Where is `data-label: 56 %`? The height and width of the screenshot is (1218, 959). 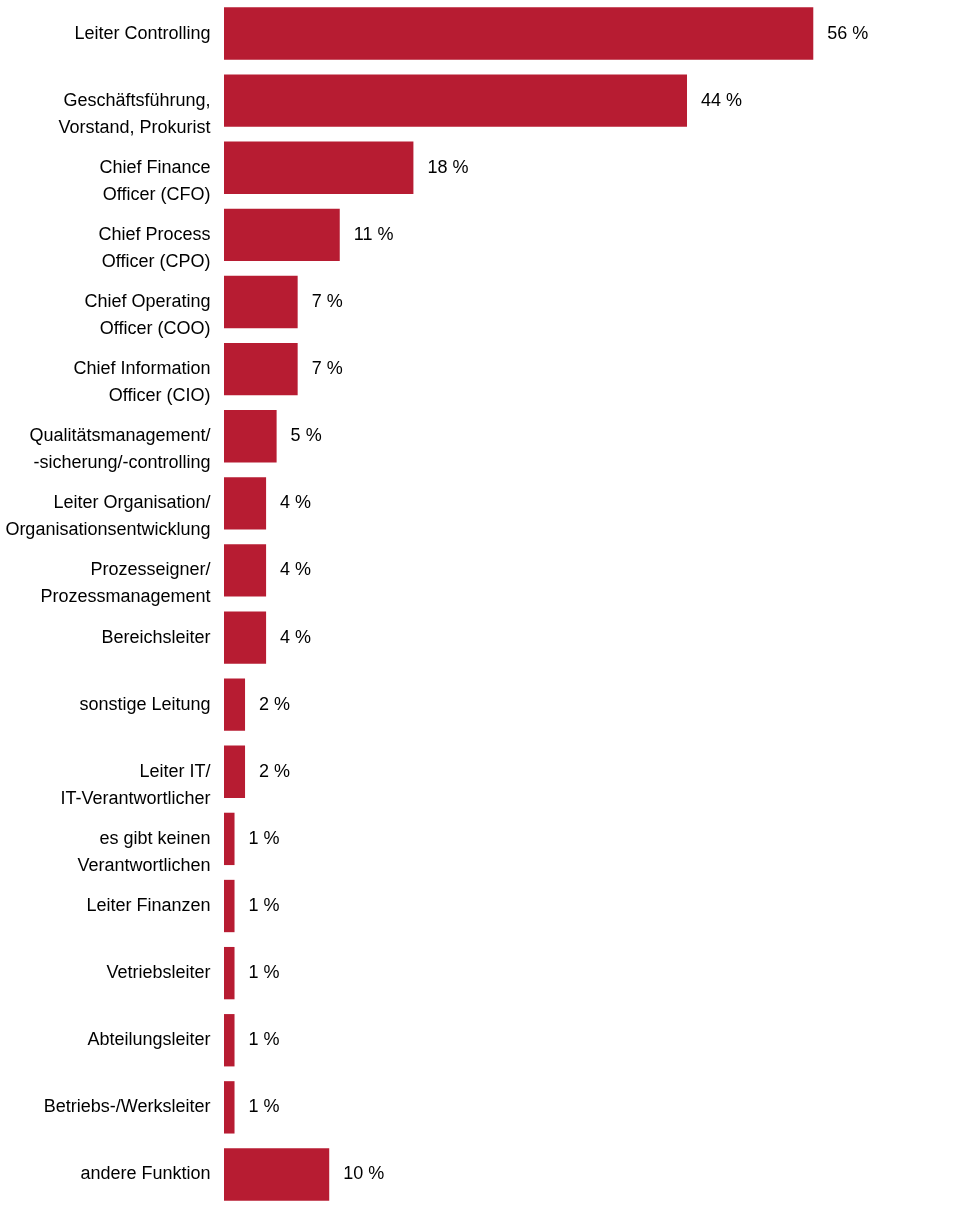
data-label: 56 % is located at coordinates (848, 32).